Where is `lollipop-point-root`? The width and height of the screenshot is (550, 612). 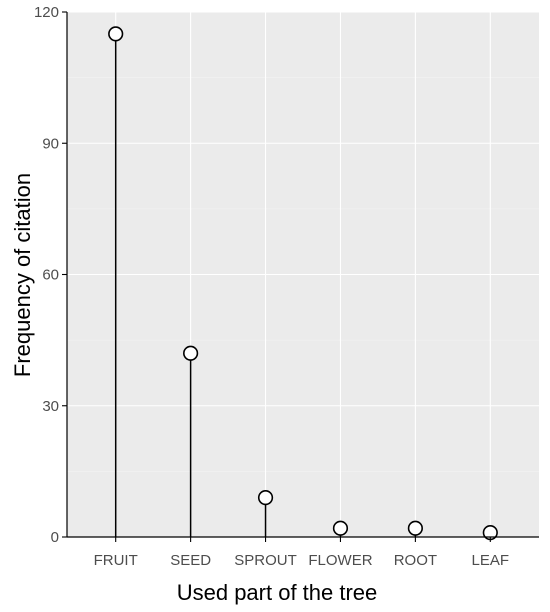 lollipop-point-root is located at coordinates (415, 528).